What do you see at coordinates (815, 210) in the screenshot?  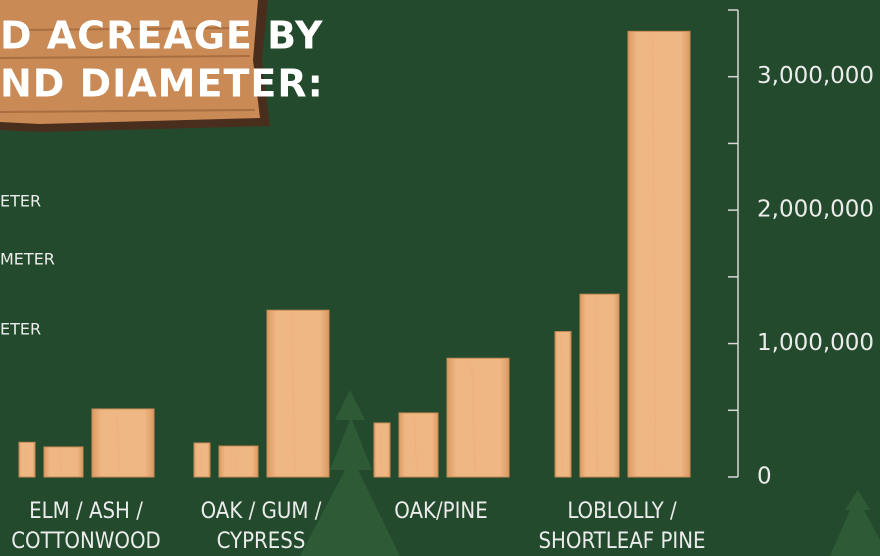 I see `y-tick-label: 2,000,000` at bounding box center [815, 210].